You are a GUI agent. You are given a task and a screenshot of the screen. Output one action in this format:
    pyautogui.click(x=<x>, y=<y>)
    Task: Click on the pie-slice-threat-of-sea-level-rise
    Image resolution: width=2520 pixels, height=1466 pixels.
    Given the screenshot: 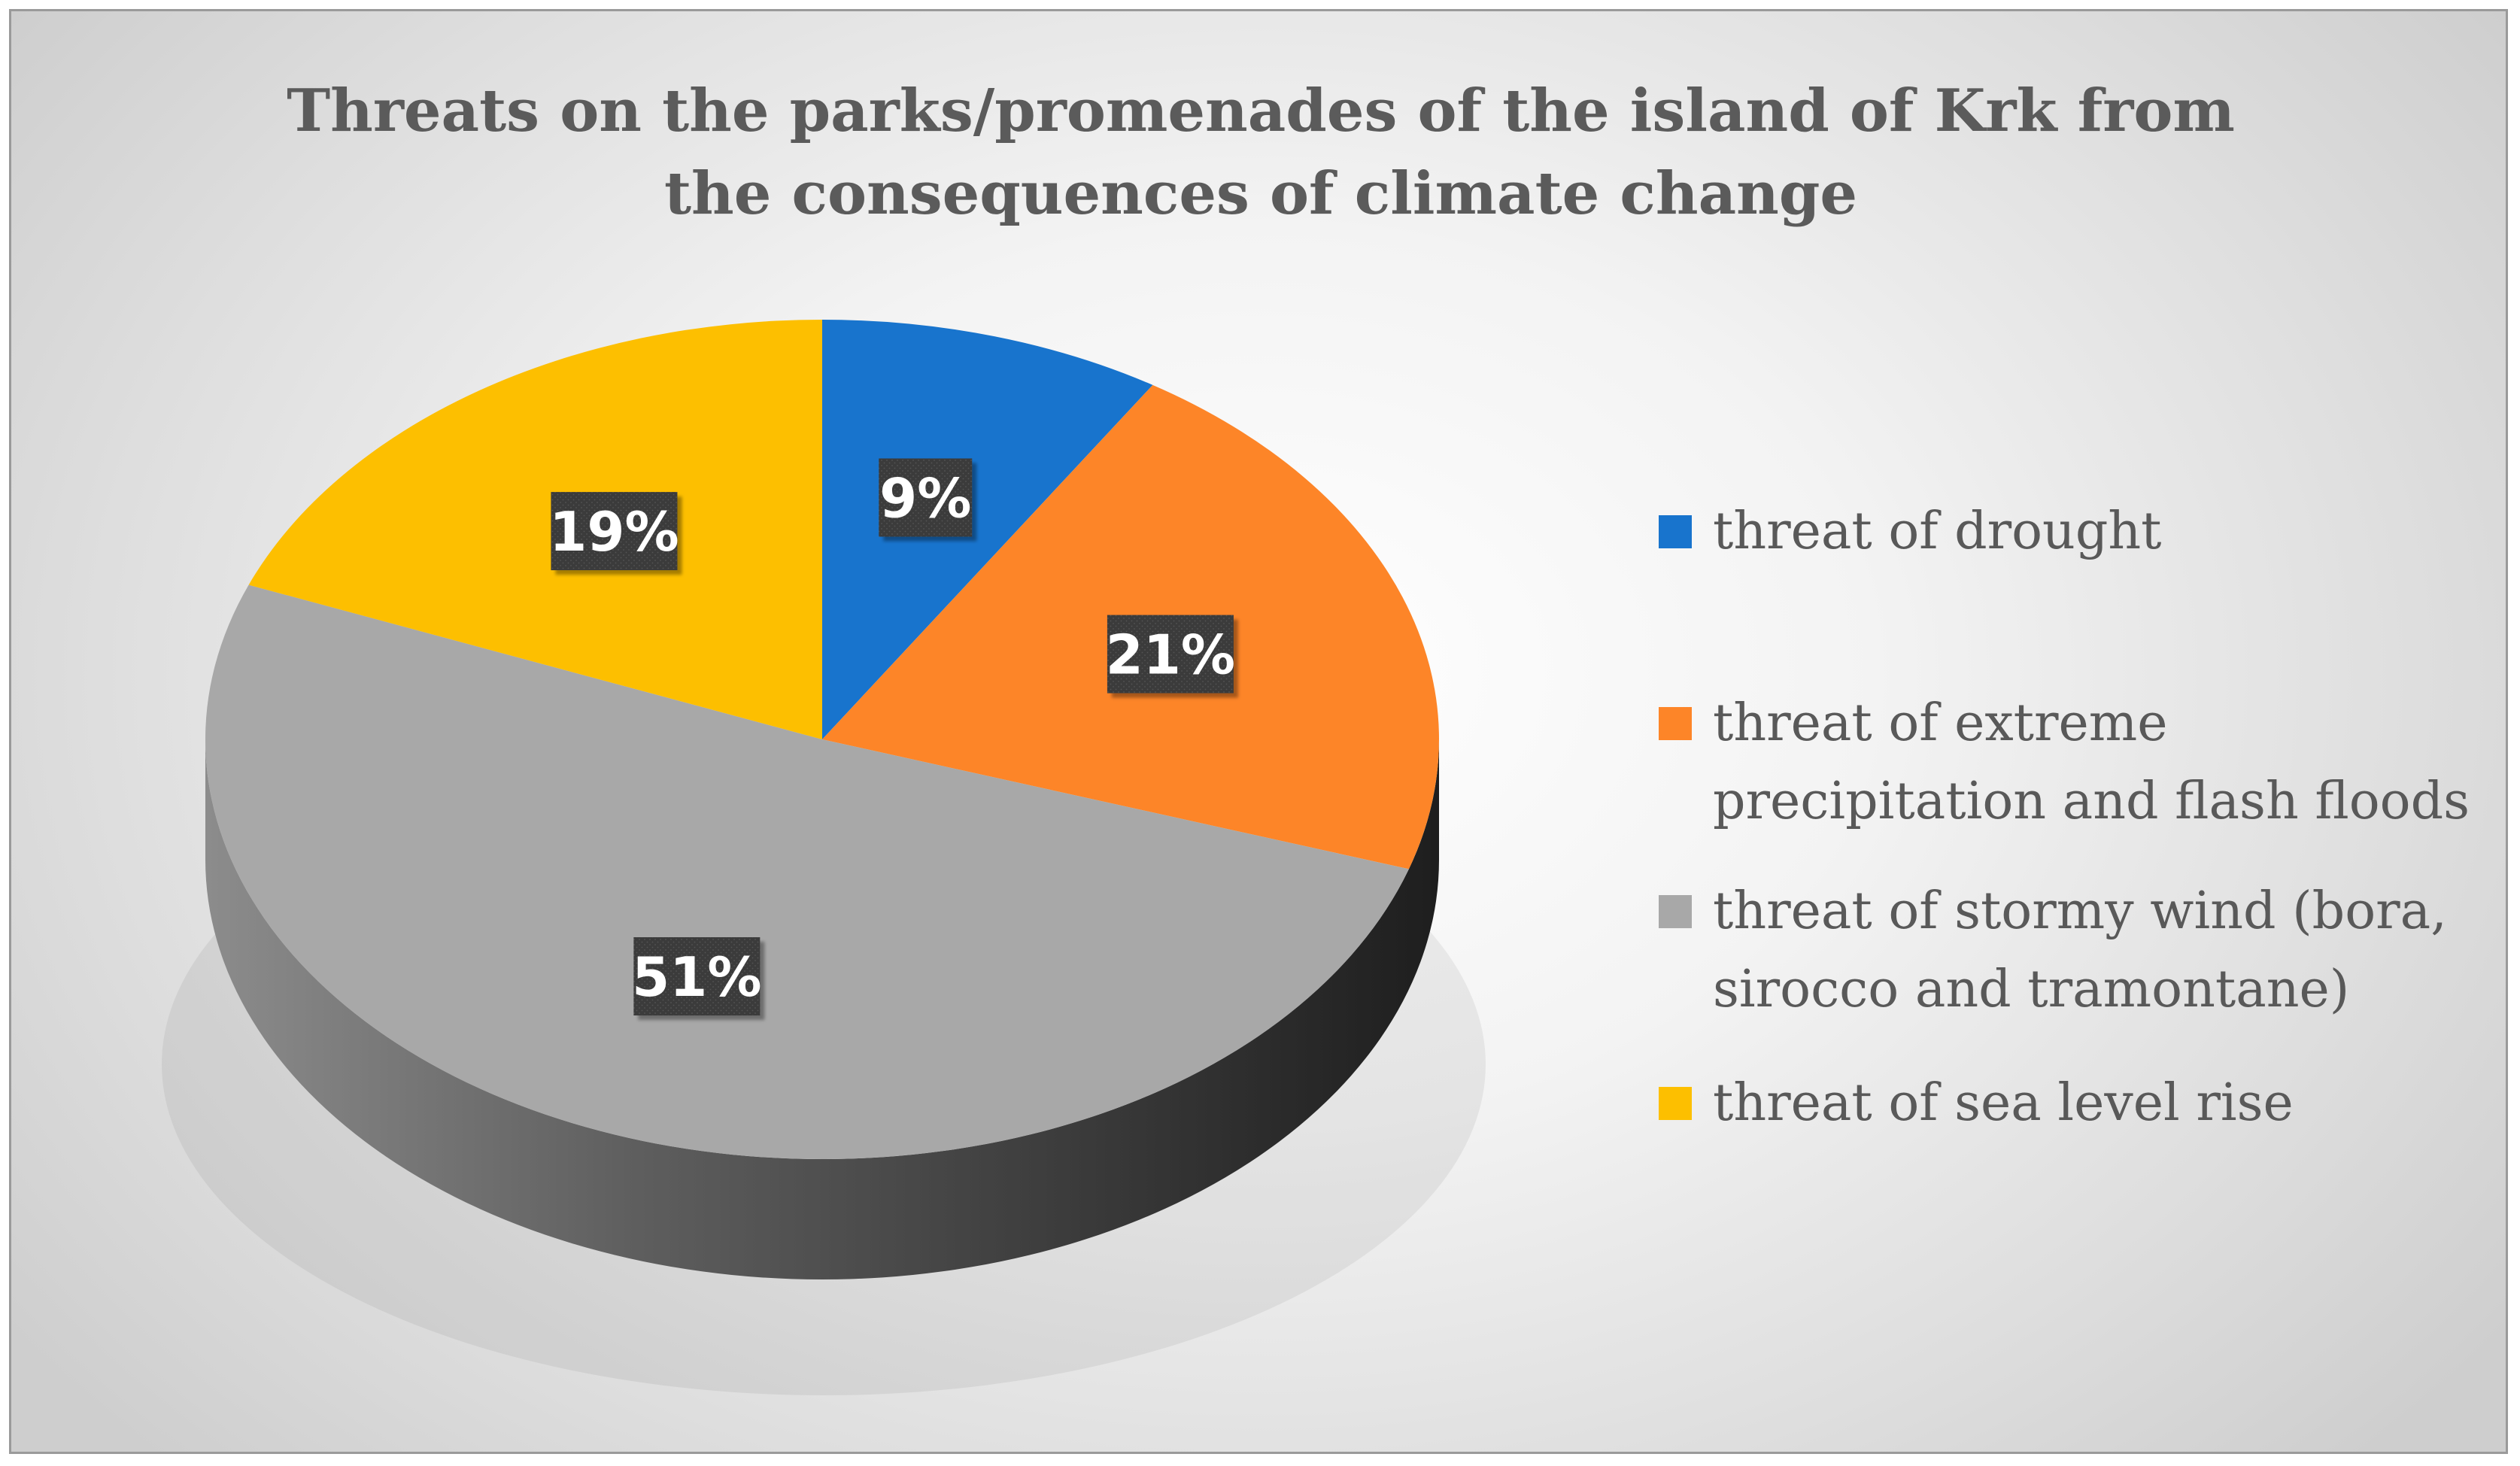 What is the action you would take?
    pyautogui.click(x=535, y=529)
    